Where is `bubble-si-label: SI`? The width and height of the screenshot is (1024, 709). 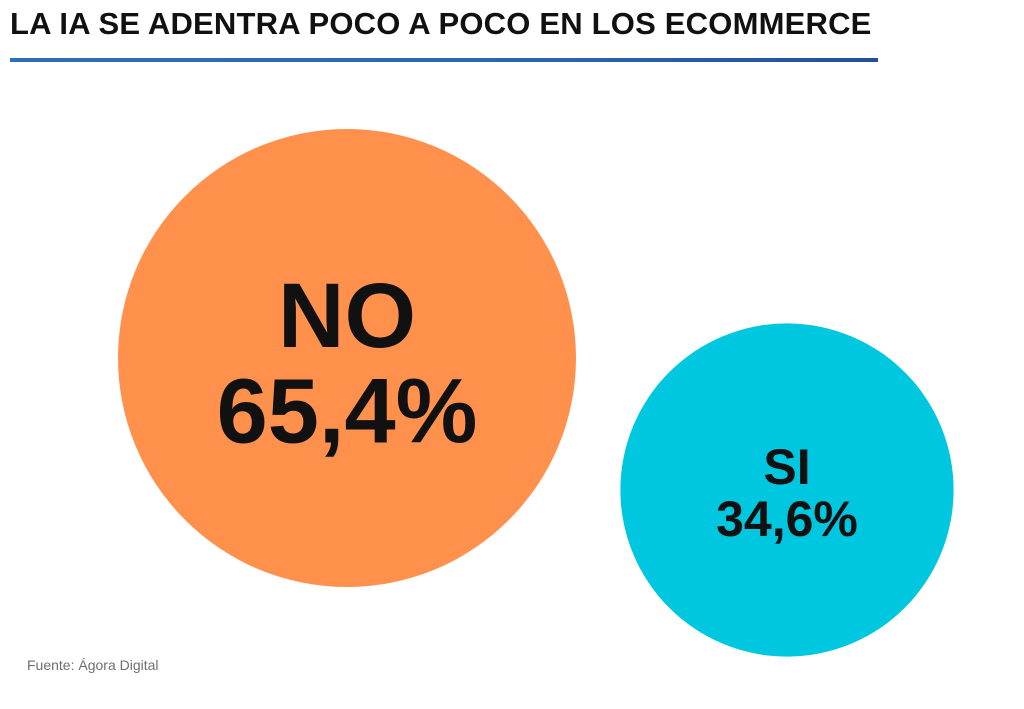 bubble-si-label: SI is located at coordinates (786, 467).